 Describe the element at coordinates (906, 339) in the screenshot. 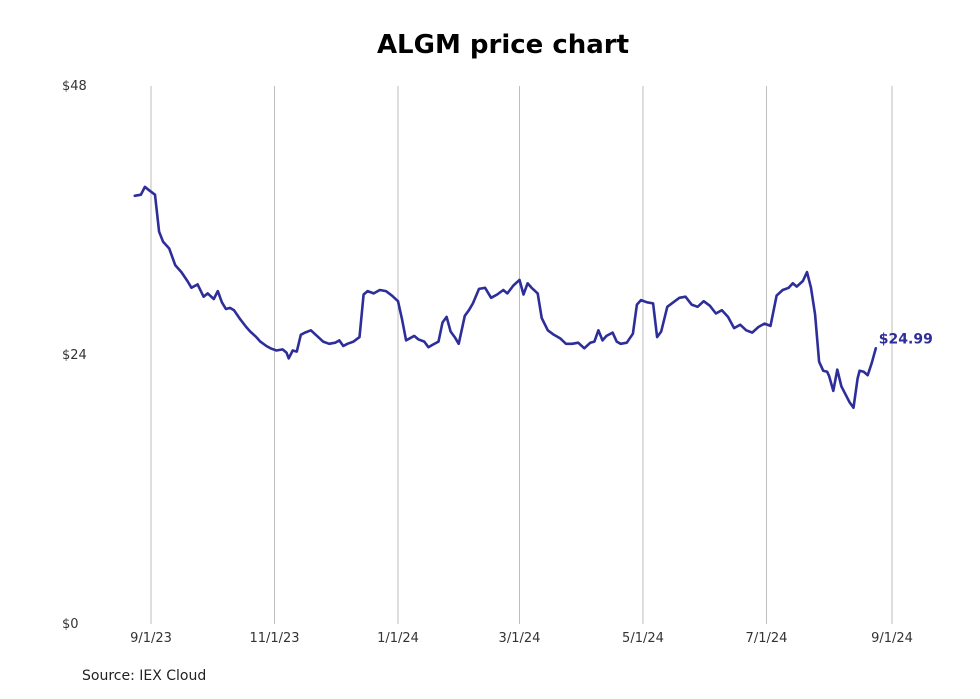

I see `last-price-label: $24.99` at that location.